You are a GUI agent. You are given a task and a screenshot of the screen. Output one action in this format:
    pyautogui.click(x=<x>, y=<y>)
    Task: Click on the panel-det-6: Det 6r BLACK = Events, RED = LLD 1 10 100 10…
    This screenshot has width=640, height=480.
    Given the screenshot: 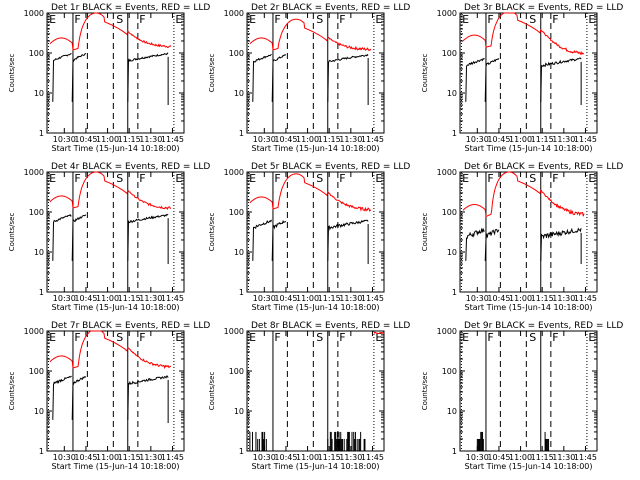 What is the action you would take?
    pyautogui.click(x=522, y=237)
    